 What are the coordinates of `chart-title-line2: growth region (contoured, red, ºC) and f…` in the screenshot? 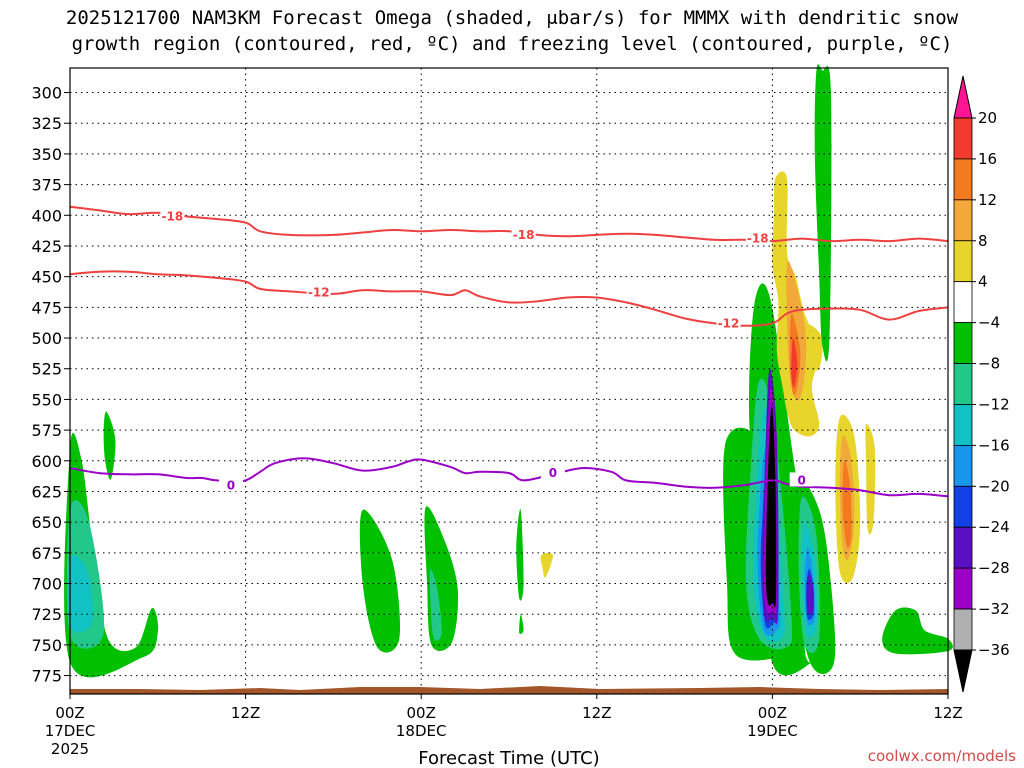 It's located at (512, 44).